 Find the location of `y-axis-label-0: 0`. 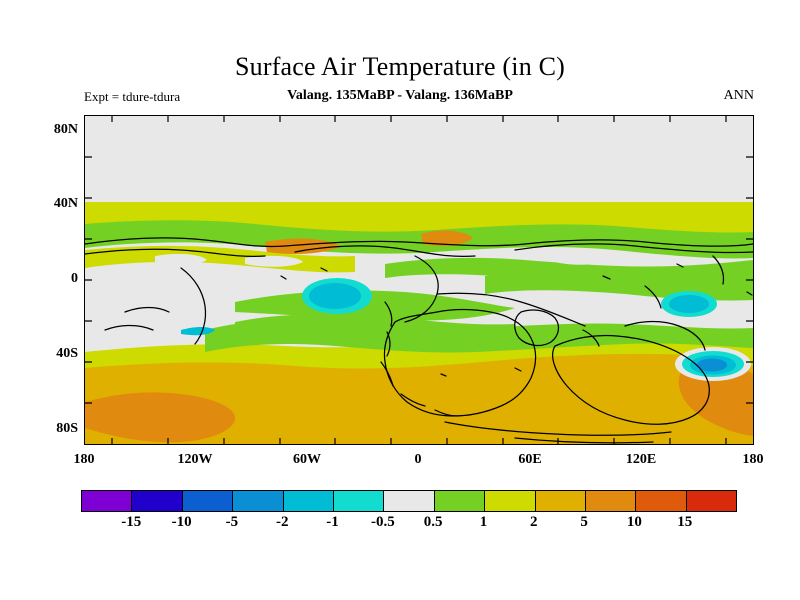

y-axis-label-0: 0 is located at coordinates (74, 278).